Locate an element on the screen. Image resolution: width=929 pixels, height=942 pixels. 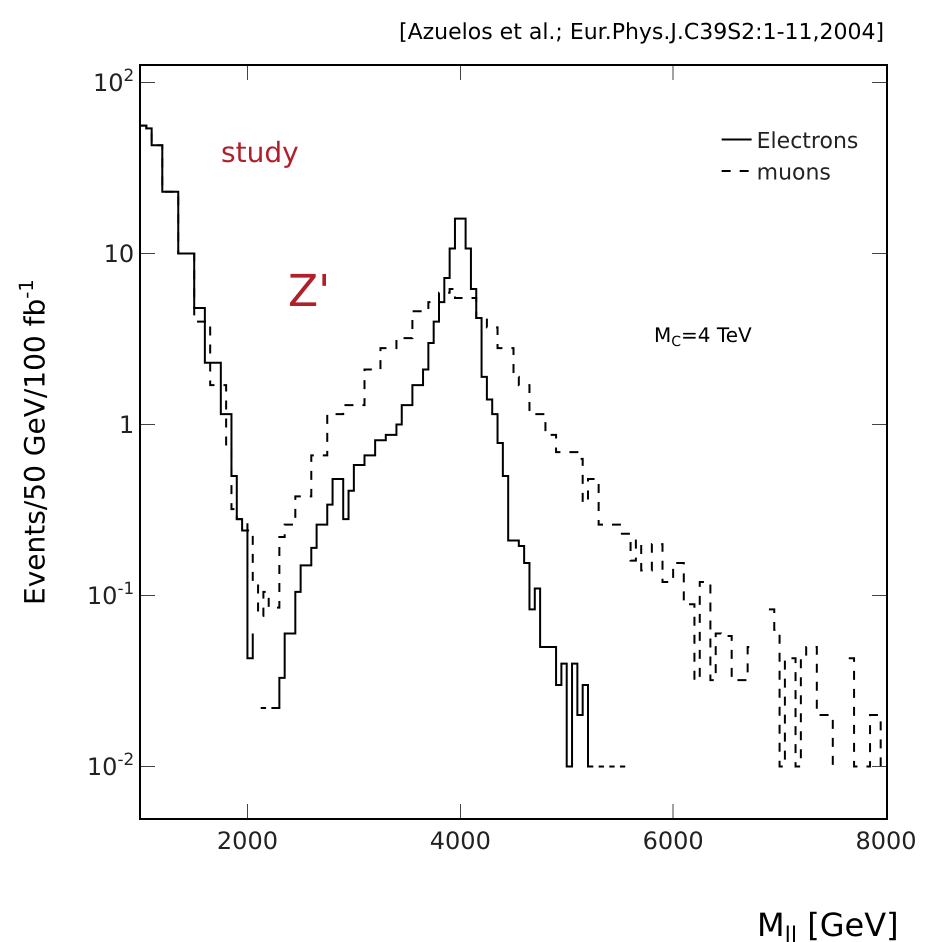
y-tick-label: 10$^{-2}$ is located at coordinates (110, 764).